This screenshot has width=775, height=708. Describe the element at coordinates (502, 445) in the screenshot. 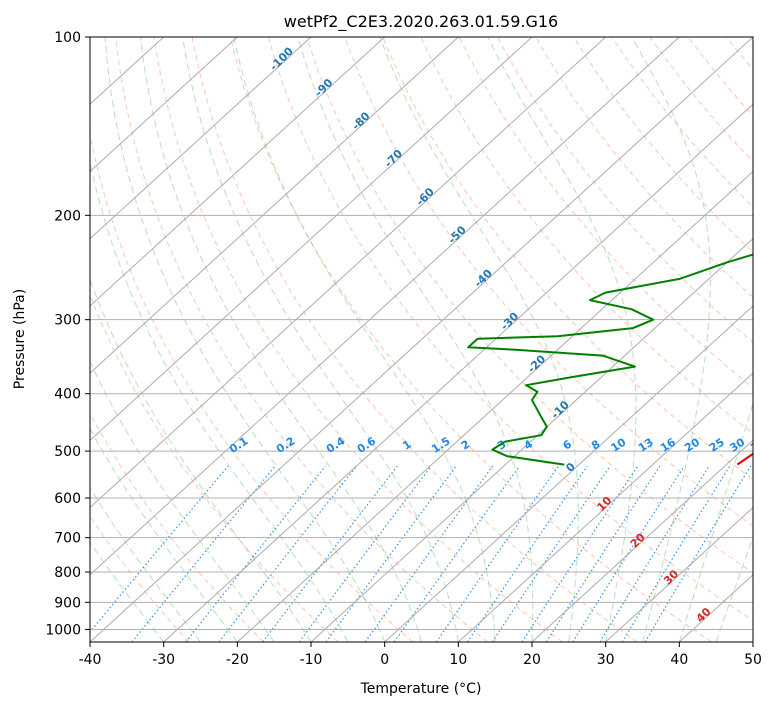

I see `mixing-ratio-label: 3` at that location.